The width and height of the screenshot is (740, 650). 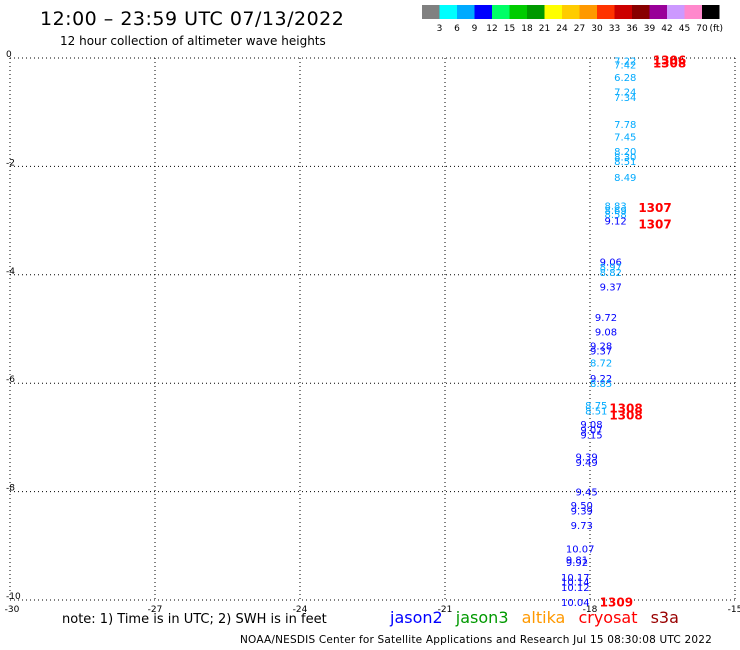 I want to click on colorbar-tick-label: 36, so click(x=632, y=29).